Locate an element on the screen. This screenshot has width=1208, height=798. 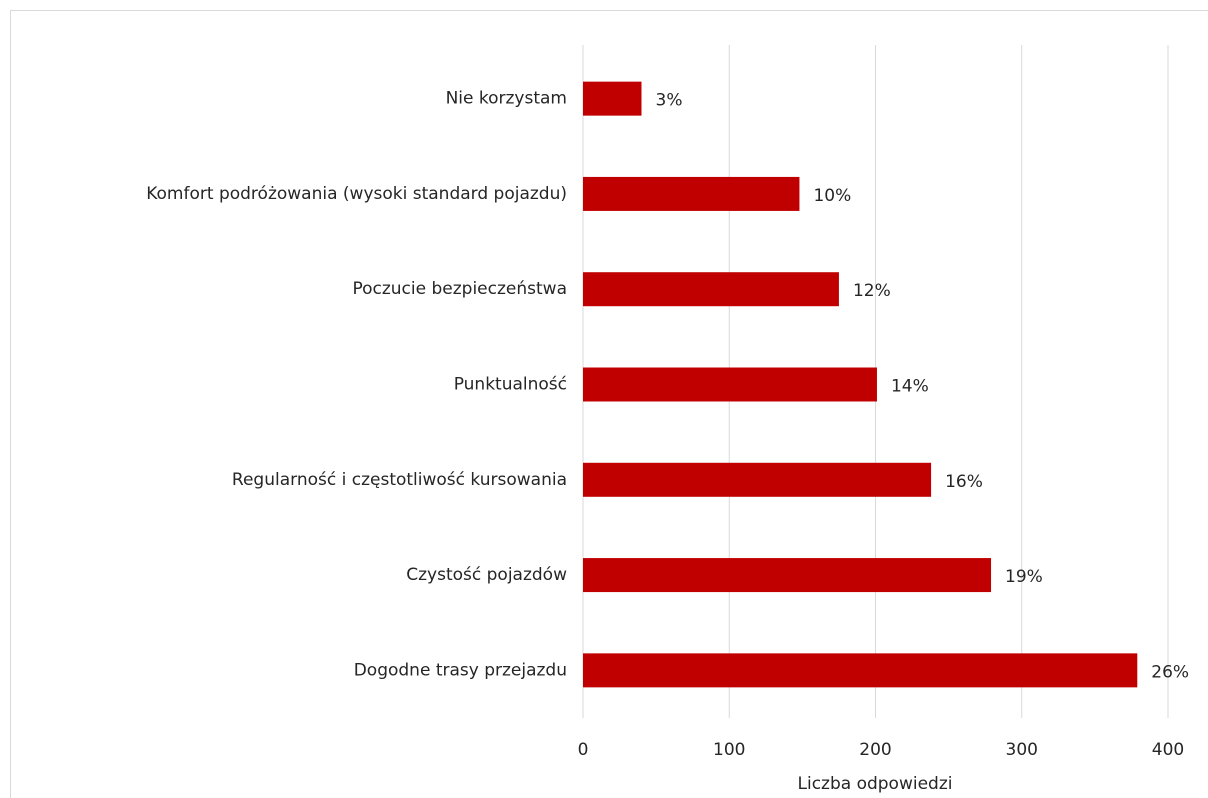
y-tick-label: Poczucie bezpieczeństwa is located at coordinates (459, 289).